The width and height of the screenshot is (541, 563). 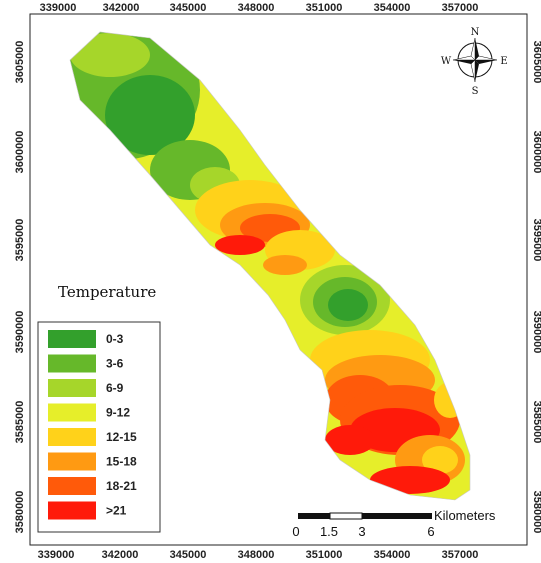 I want to click on legend-label: 9-12, so click(x=118, y=413).